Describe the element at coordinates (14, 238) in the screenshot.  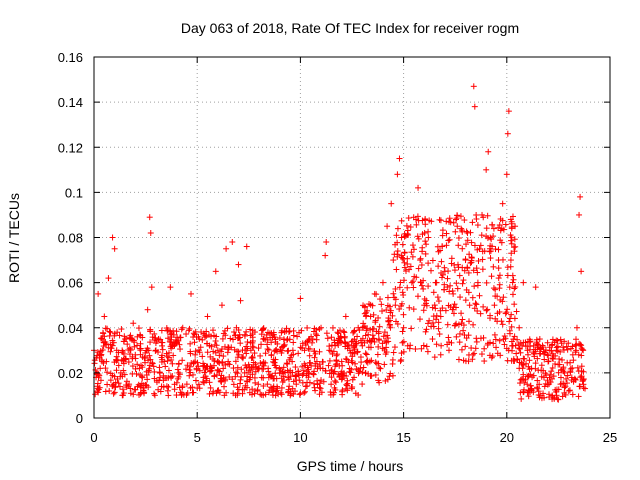
I see `y-axis-label: ROTI / TECUs` at that location.